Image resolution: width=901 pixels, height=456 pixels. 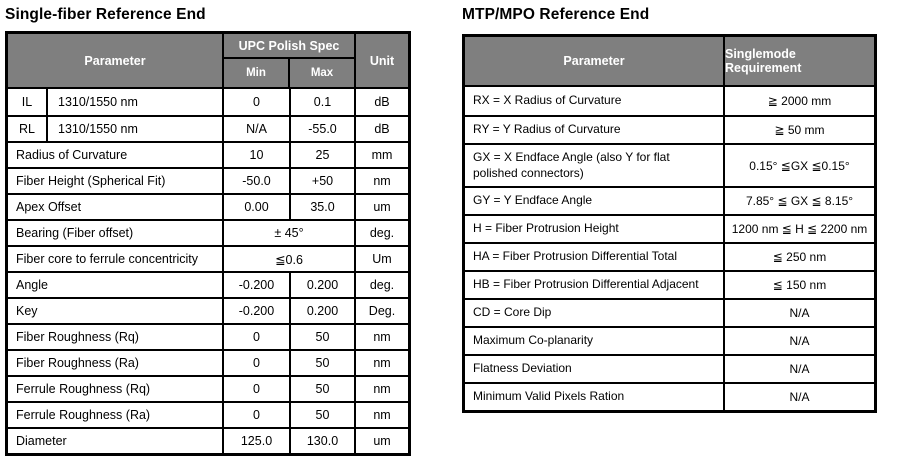 What do you see at coordinates (49, 207) in the screenshot?
I see `param-cell: Apex Offset` at bounding box center [49, 207].